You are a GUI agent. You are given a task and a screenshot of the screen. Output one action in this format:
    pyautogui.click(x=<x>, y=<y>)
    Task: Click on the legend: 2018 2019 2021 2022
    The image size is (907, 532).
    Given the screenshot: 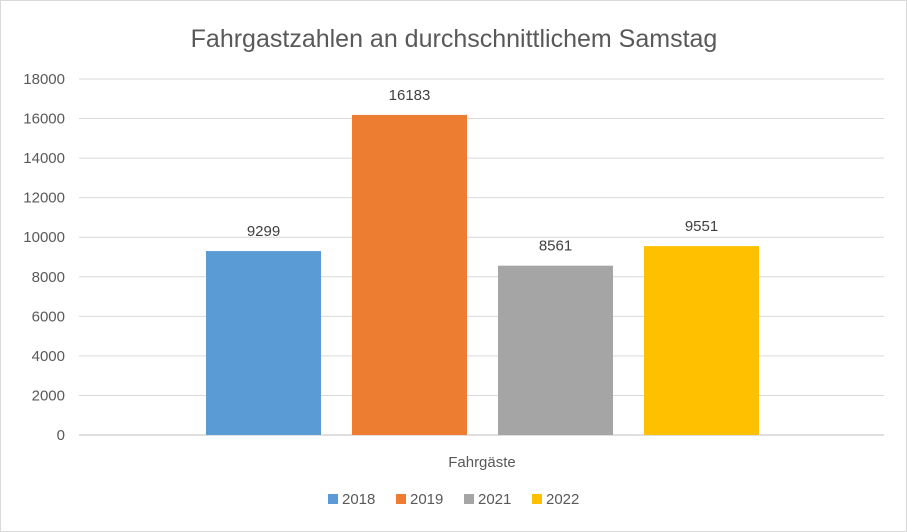 What is the action you would take?
    pyautogui.click(x=453, y=499)
    